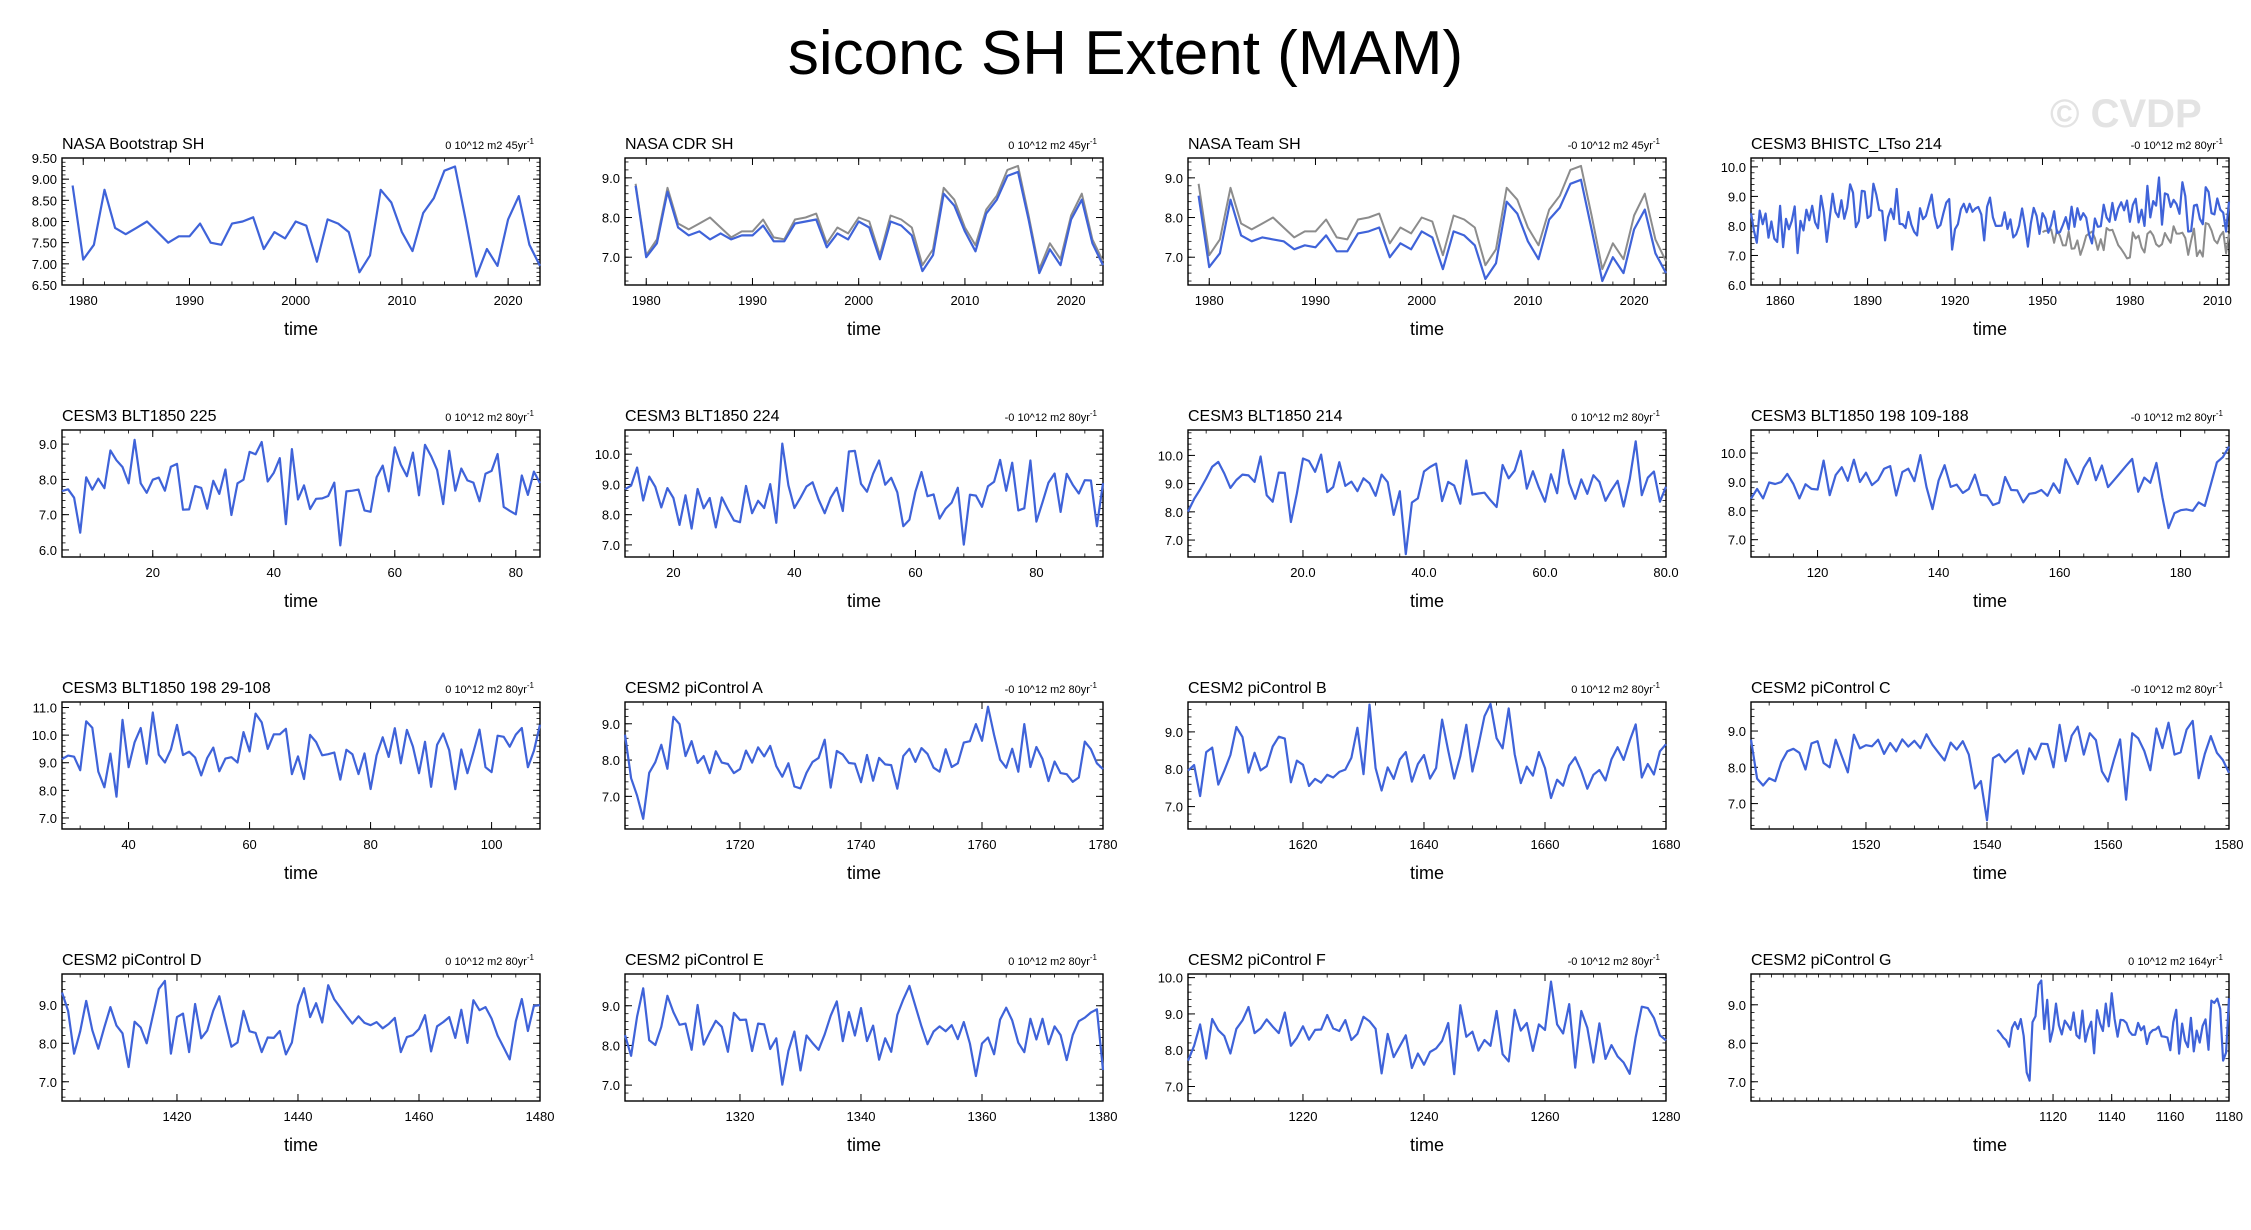 Image resolution: width=2251 pixels, height=1230 pixels. Describe the element at coordinates (694, 960) in the screenshot. I see `panel-title: CESM2 piControl E` at that location.